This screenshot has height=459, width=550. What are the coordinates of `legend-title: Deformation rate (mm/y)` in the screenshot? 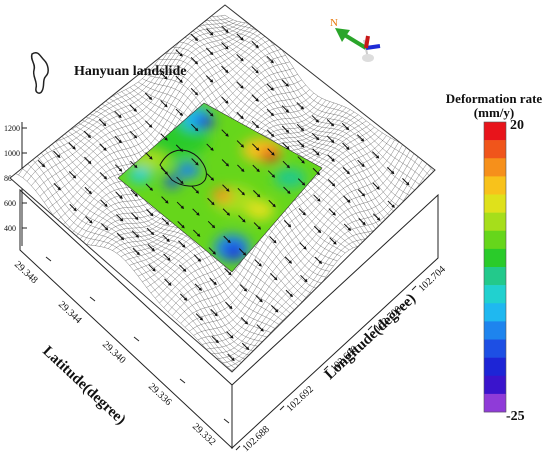 It's located at (494, 106).